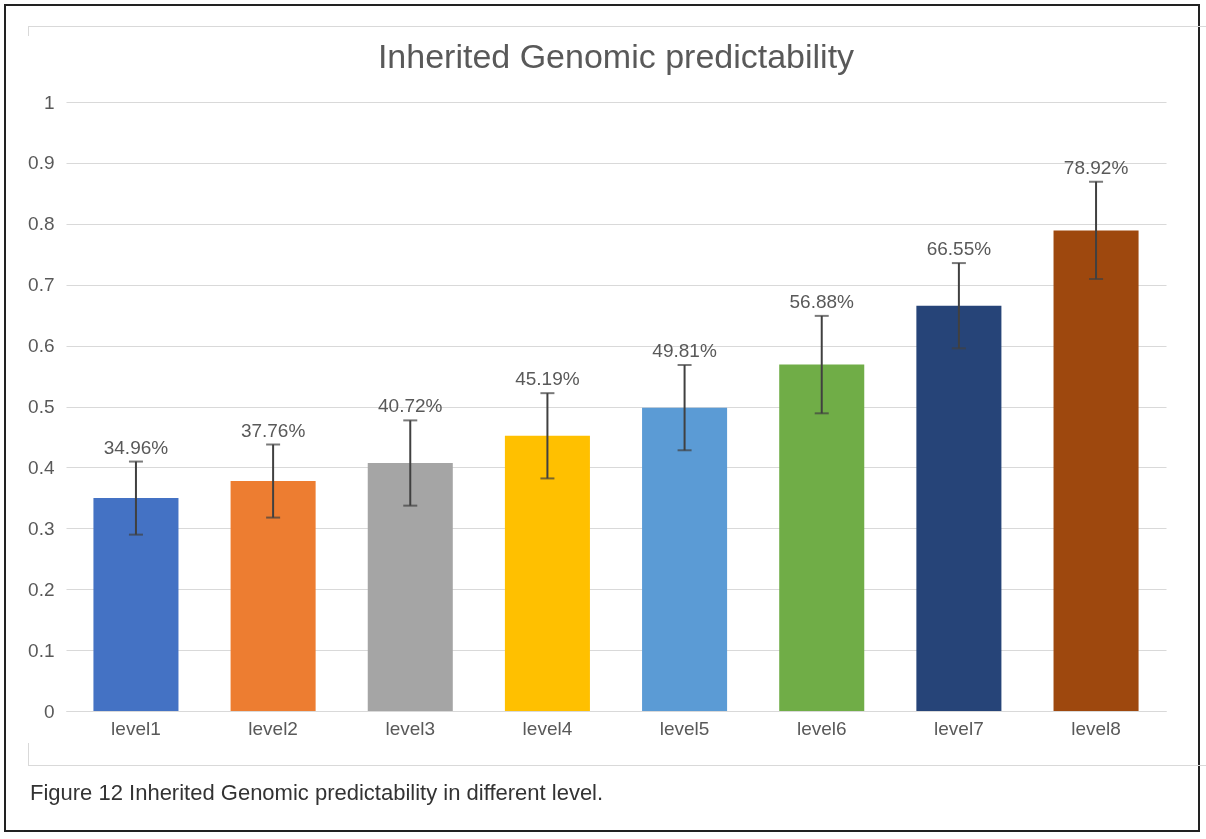 Image resolution: width=1206 pixels, height=839 pixels. I want to click on y-tick-label: 0.6, so click(41, 346).